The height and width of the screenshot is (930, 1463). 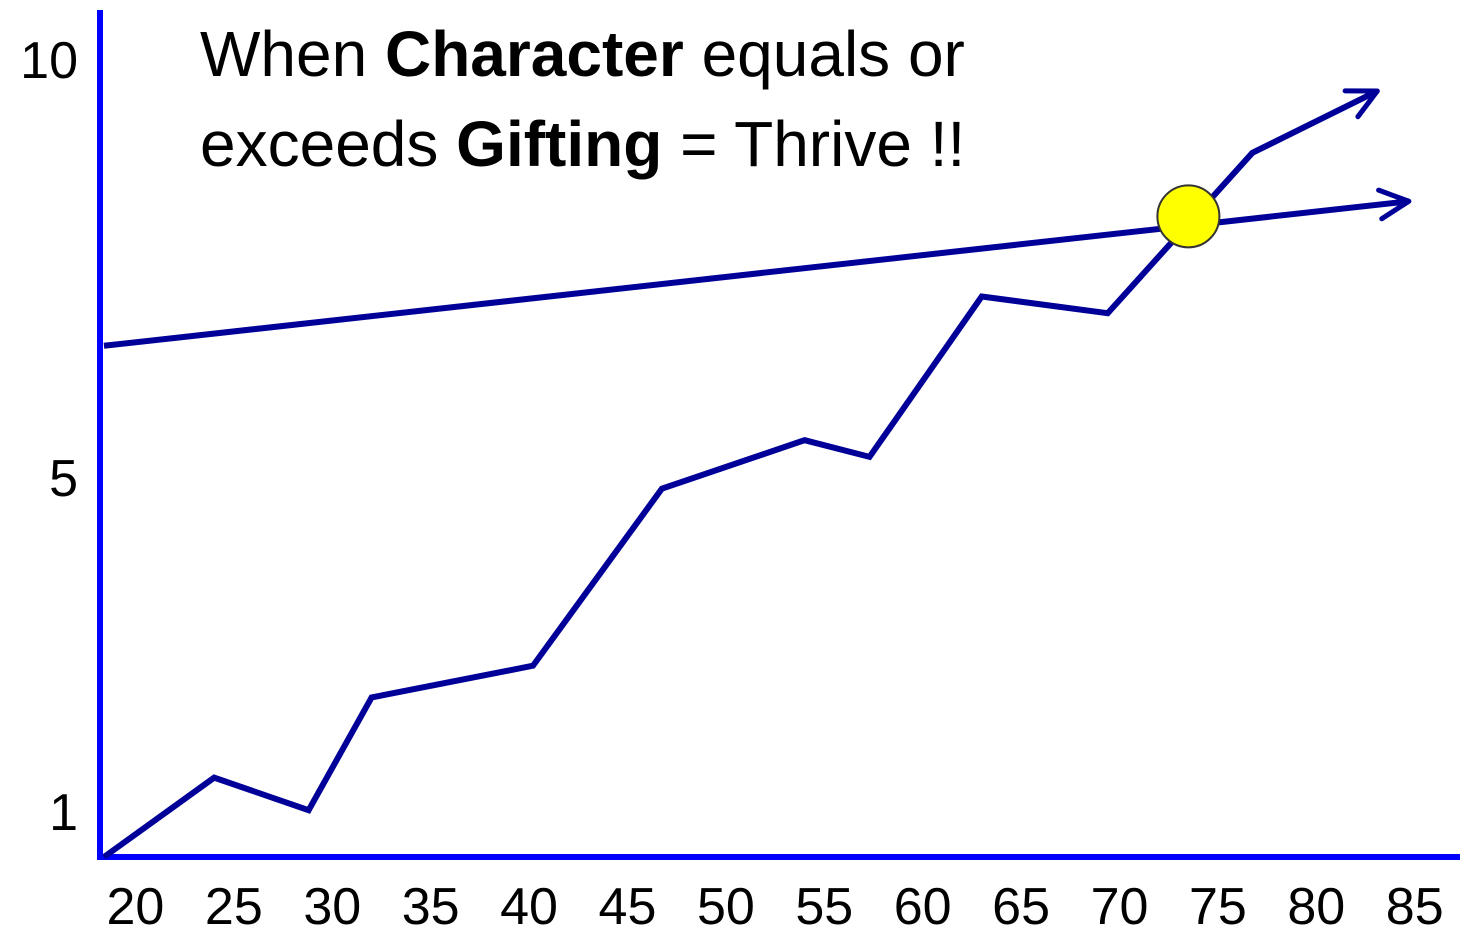 I want to click on y-tick-label: 5, so click(x=63, y=479).